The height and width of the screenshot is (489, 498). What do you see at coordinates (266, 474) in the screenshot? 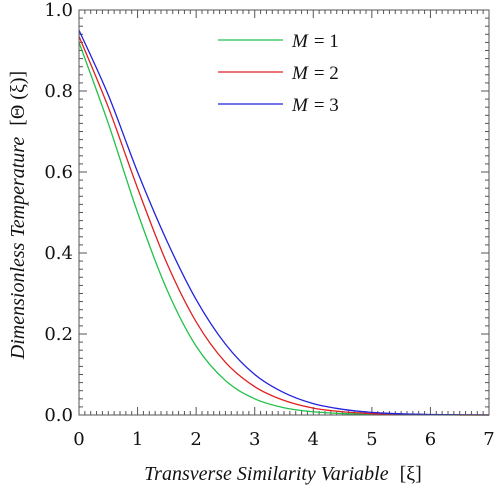
I see `x-axis-label-text: Transverse Similarity Variable` at bounding box center [266, 474].